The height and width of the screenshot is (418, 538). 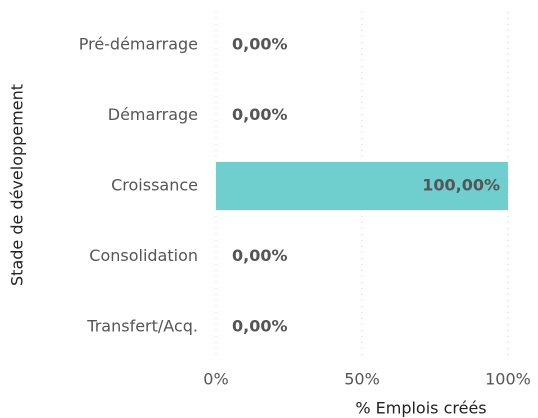 What do you see at coordinates (142, 325) in the screenshot?
I see `y-tick-label: Transfert/Acq.` at bounding box center [142, 325].